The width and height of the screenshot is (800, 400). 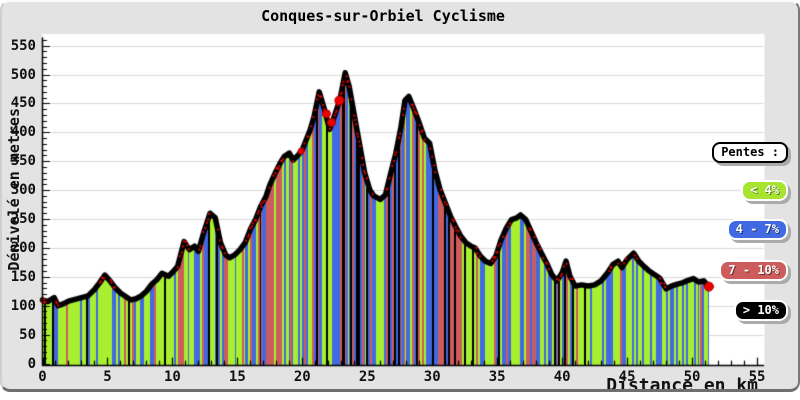 I want to click on legend-badge-7-10pct: 7 - 10%, so click(x=753, y=270).